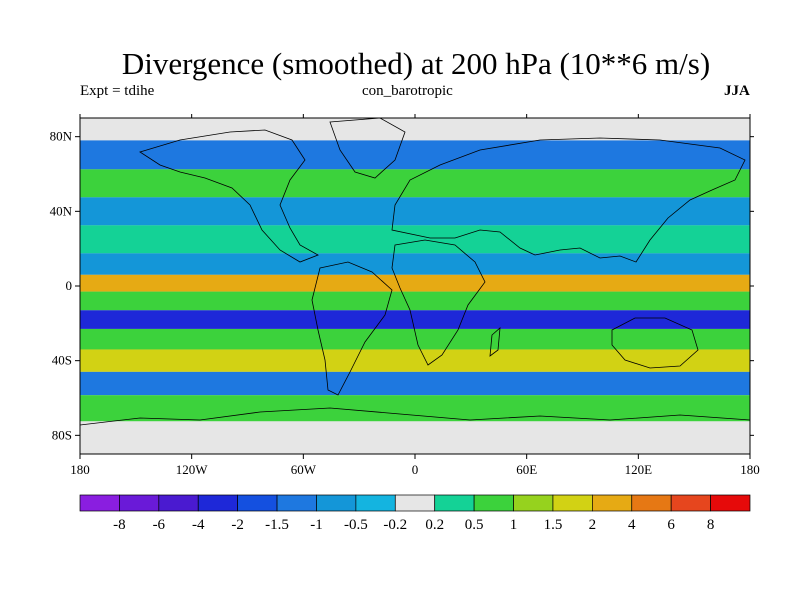 This screenshot has width=800, height=600. What do you see at coordinates (304, 469) in the screenshot?
I see `lon-tick-label: 60W` at bounding box center [304, 469].